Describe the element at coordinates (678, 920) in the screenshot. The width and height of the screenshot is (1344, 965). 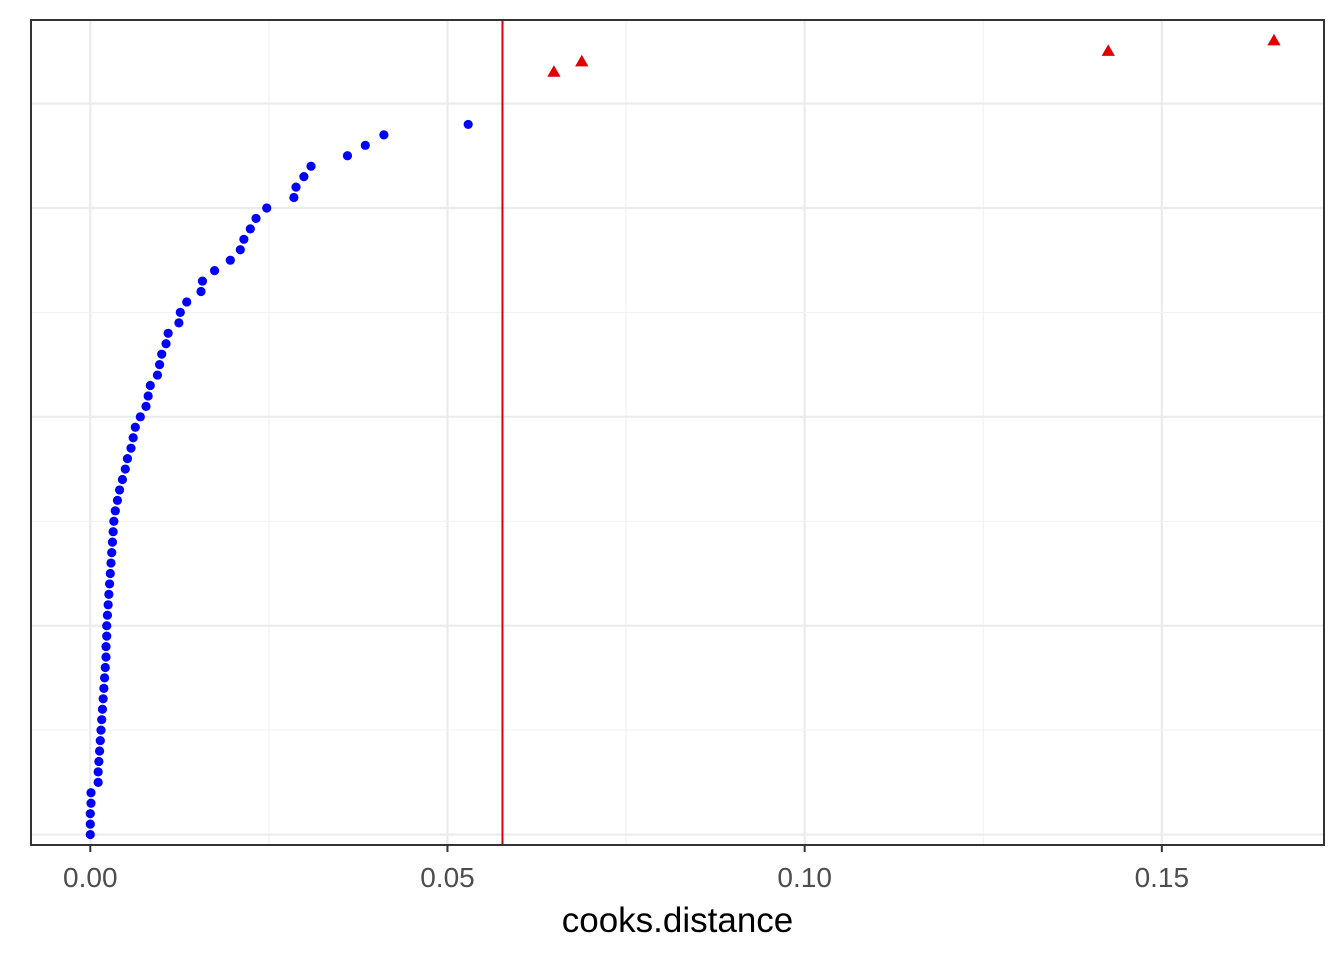
I see `x-axis-title: cooks.distance` at that location.